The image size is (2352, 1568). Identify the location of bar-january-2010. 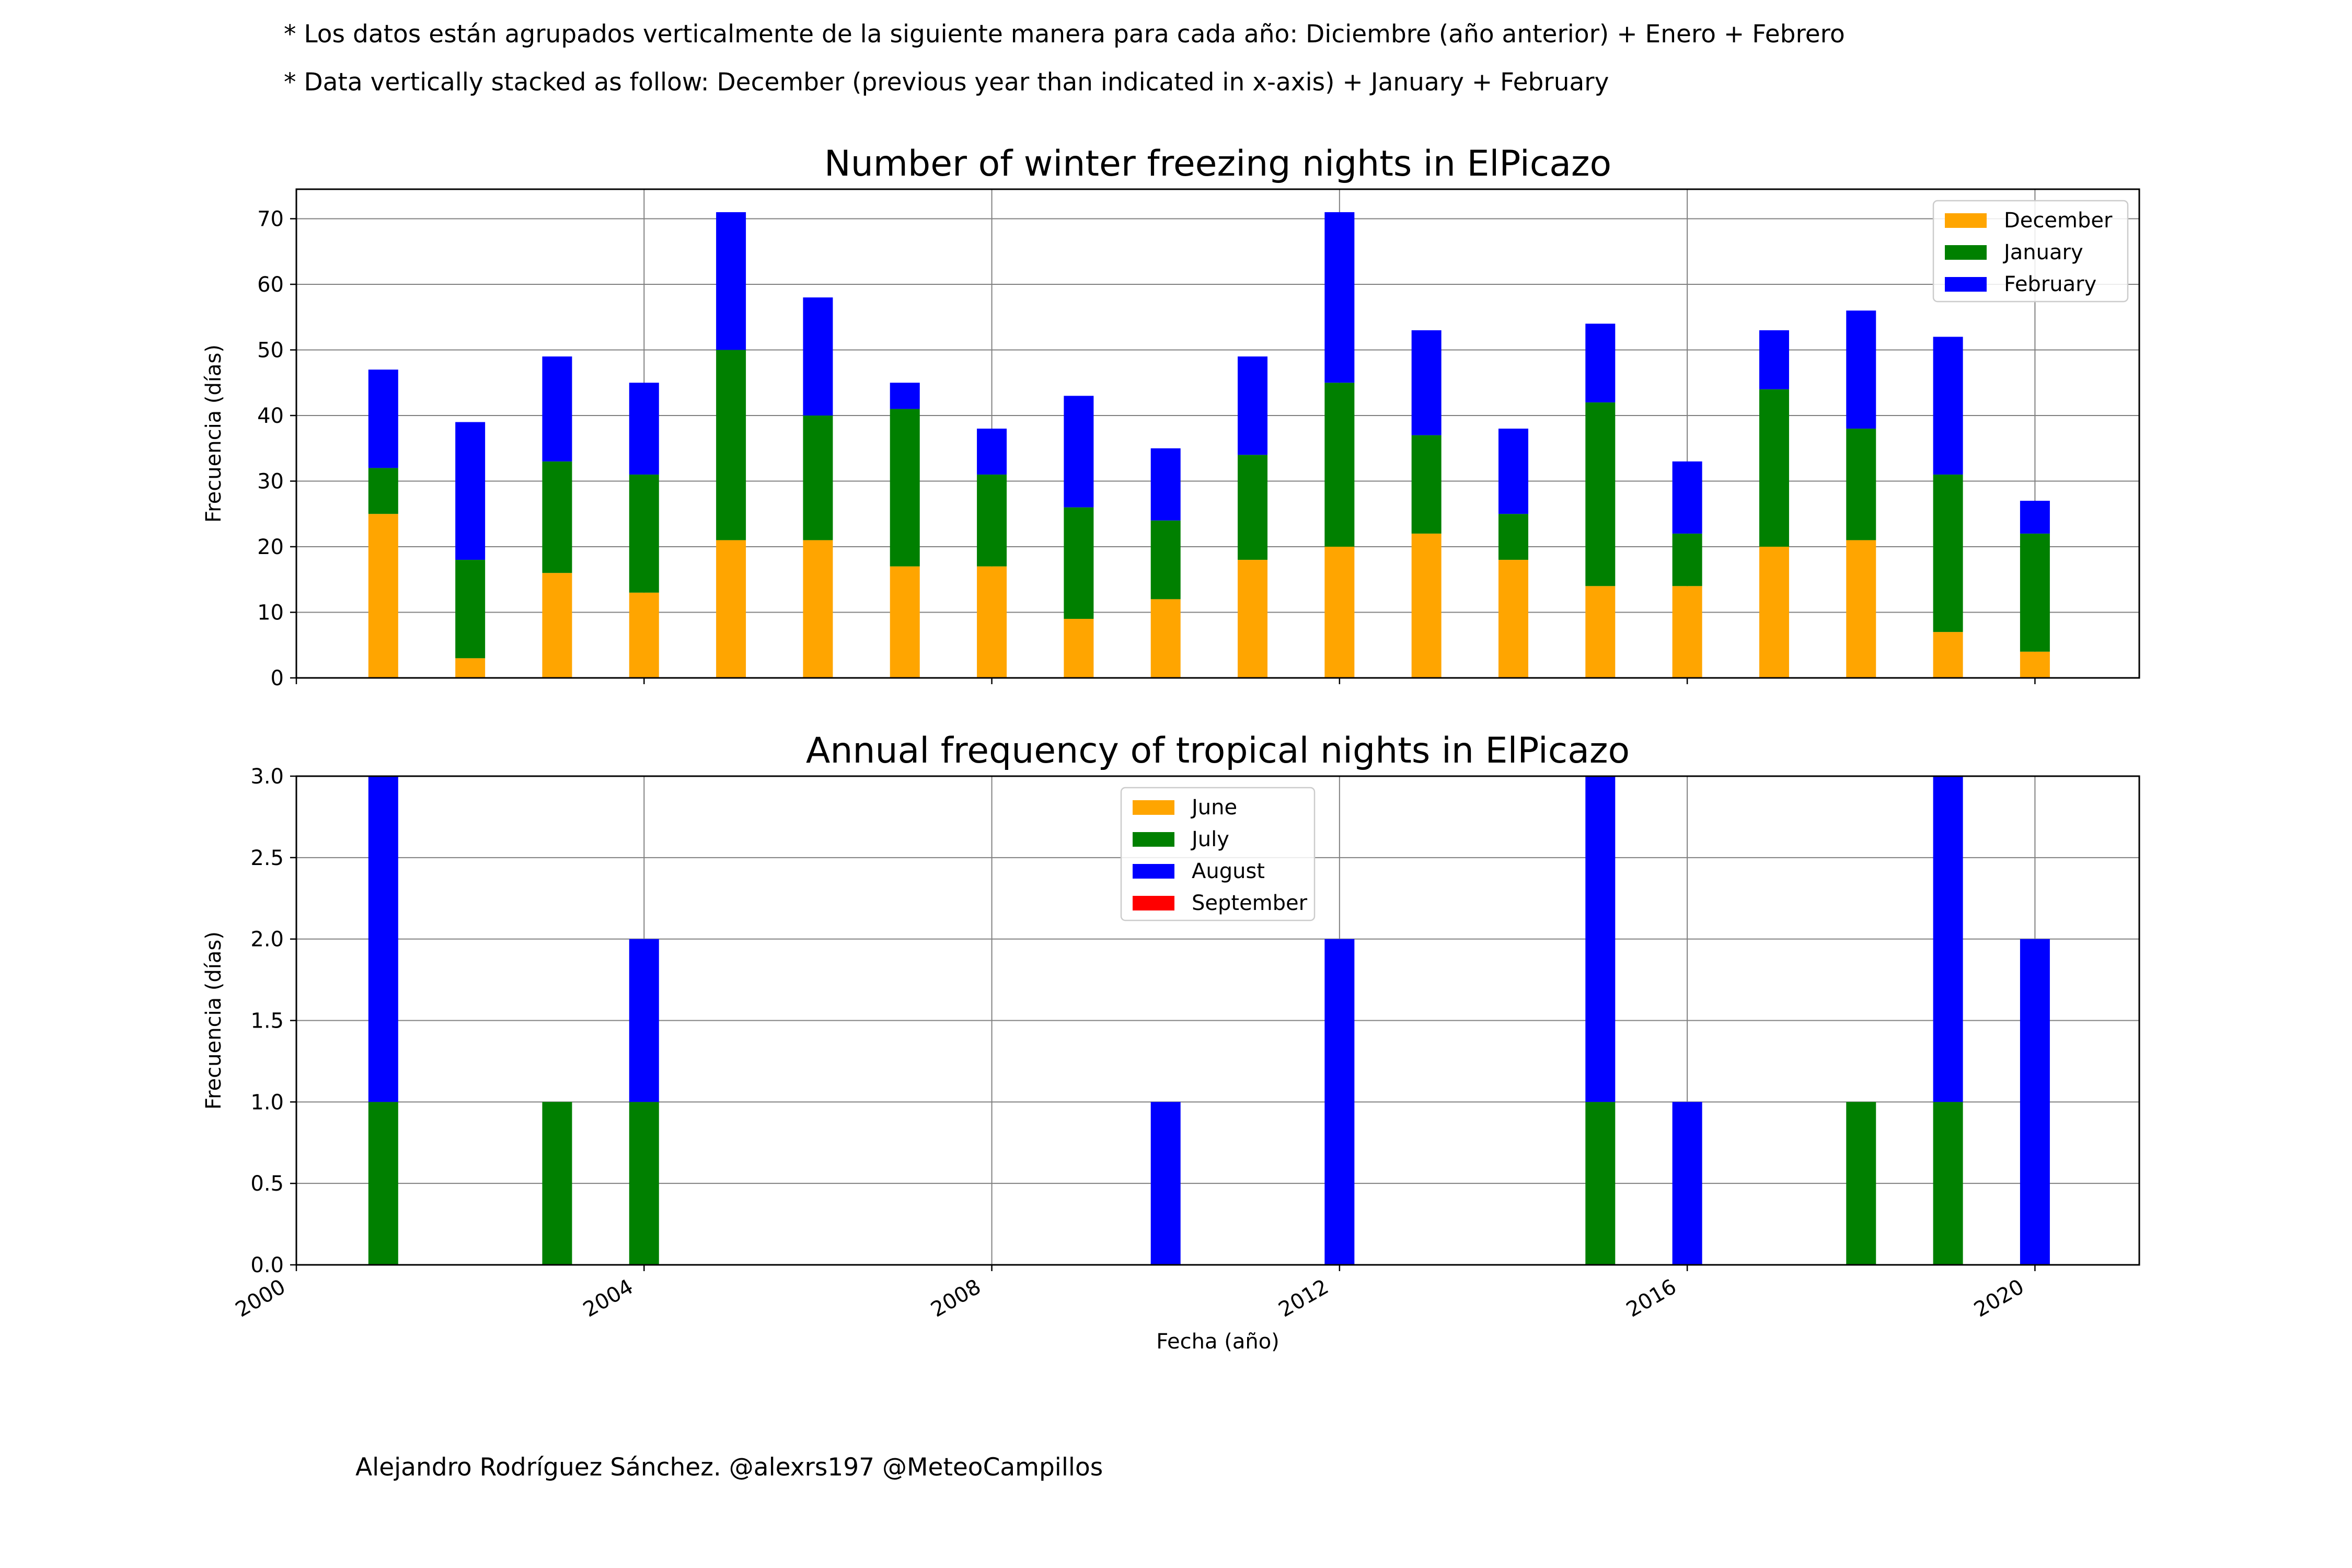
(1165, 559).